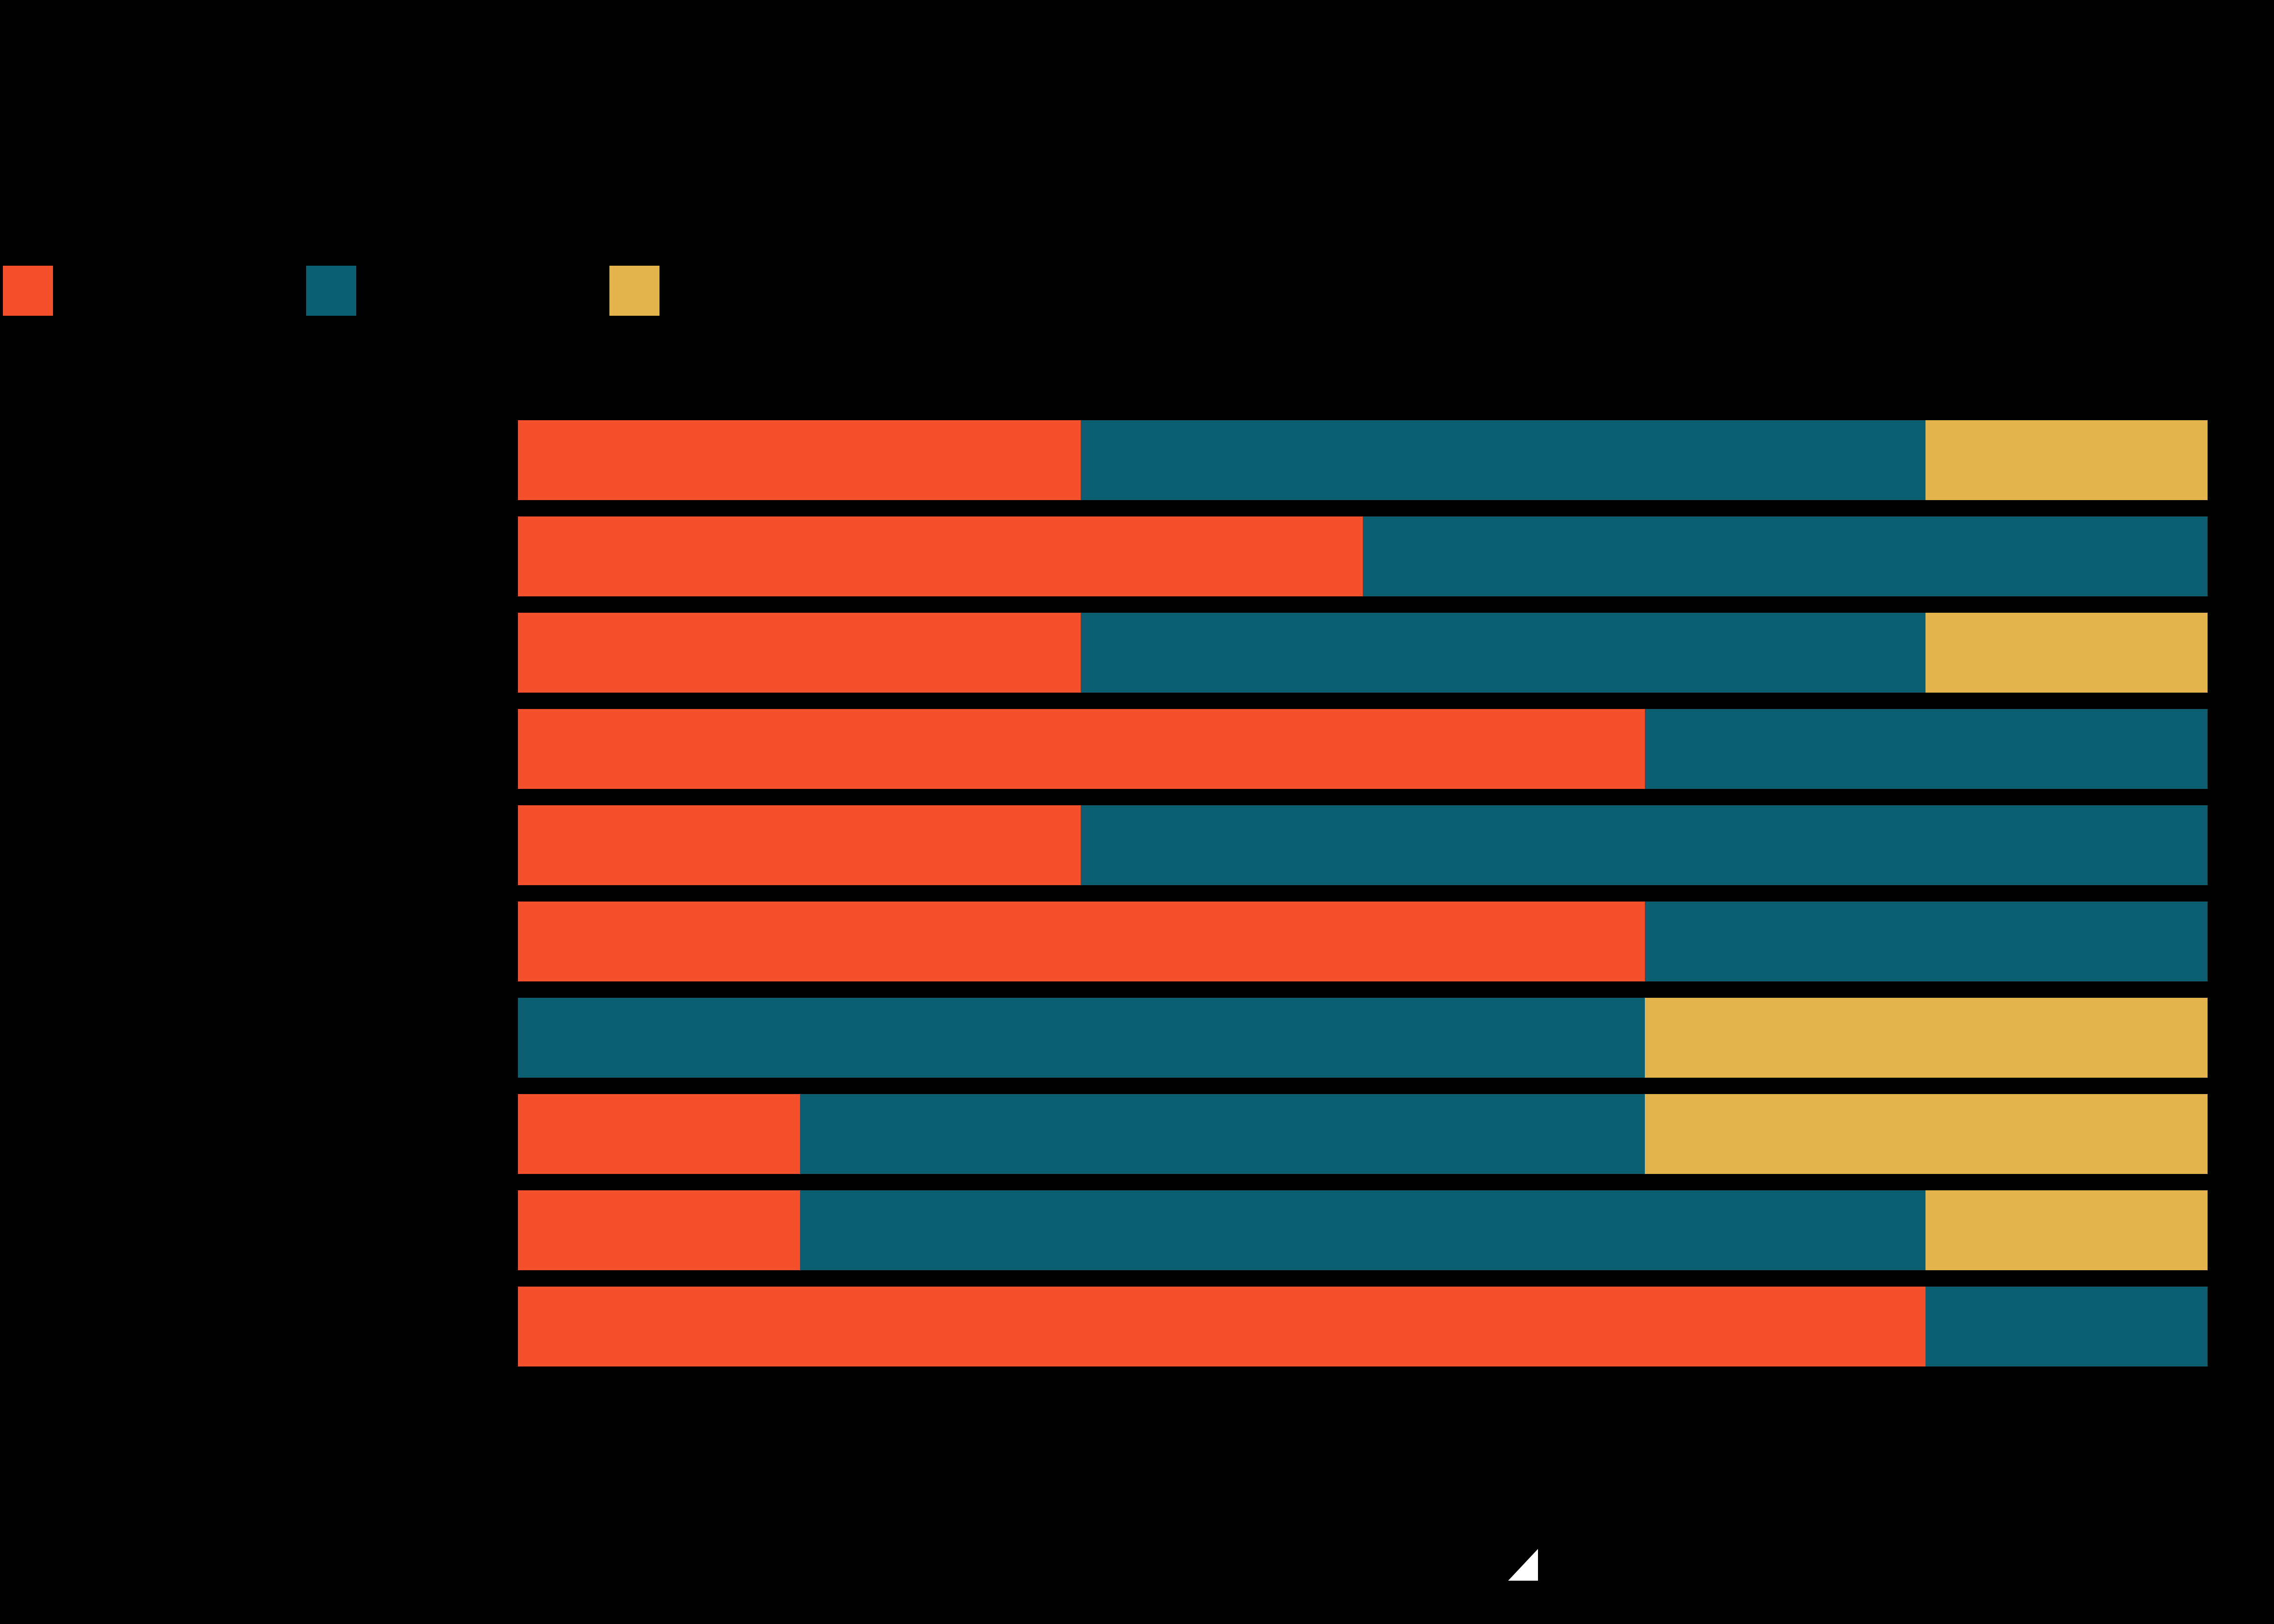 This screenshot has height=1624, width=2274. I want to click on legend-swatch-orange-icon, so click(28, 291).